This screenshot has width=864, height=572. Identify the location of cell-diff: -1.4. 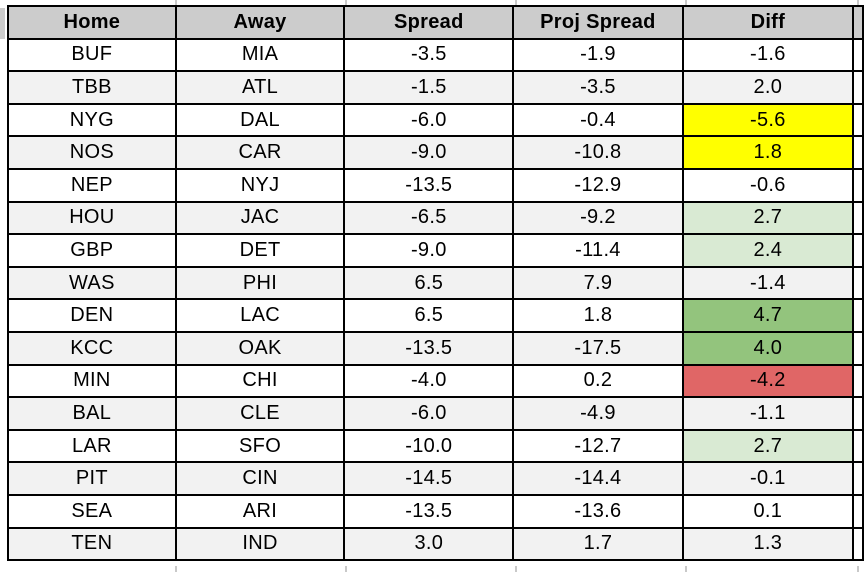
(768, 283).